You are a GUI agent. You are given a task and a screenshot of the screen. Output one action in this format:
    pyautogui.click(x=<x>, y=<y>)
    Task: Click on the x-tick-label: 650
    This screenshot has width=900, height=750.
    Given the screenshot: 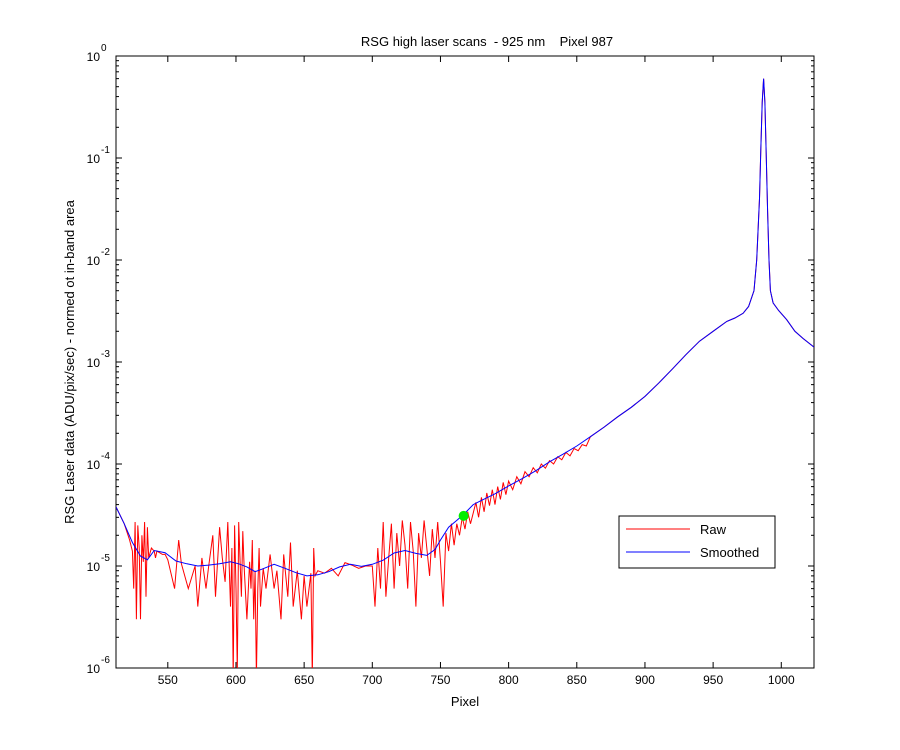 What is the action you would take?
    pyautogui.click(x=304, y=680)
    